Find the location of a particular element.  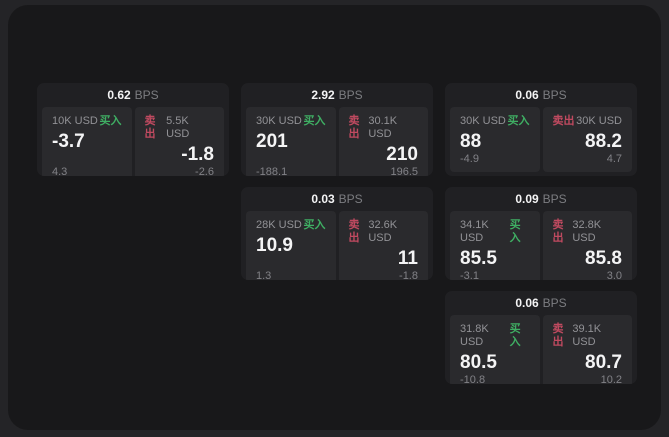

sell-quote-panel: 卖出 39.1K USD 80.7 10.2 is located at coordinates (587, 349).